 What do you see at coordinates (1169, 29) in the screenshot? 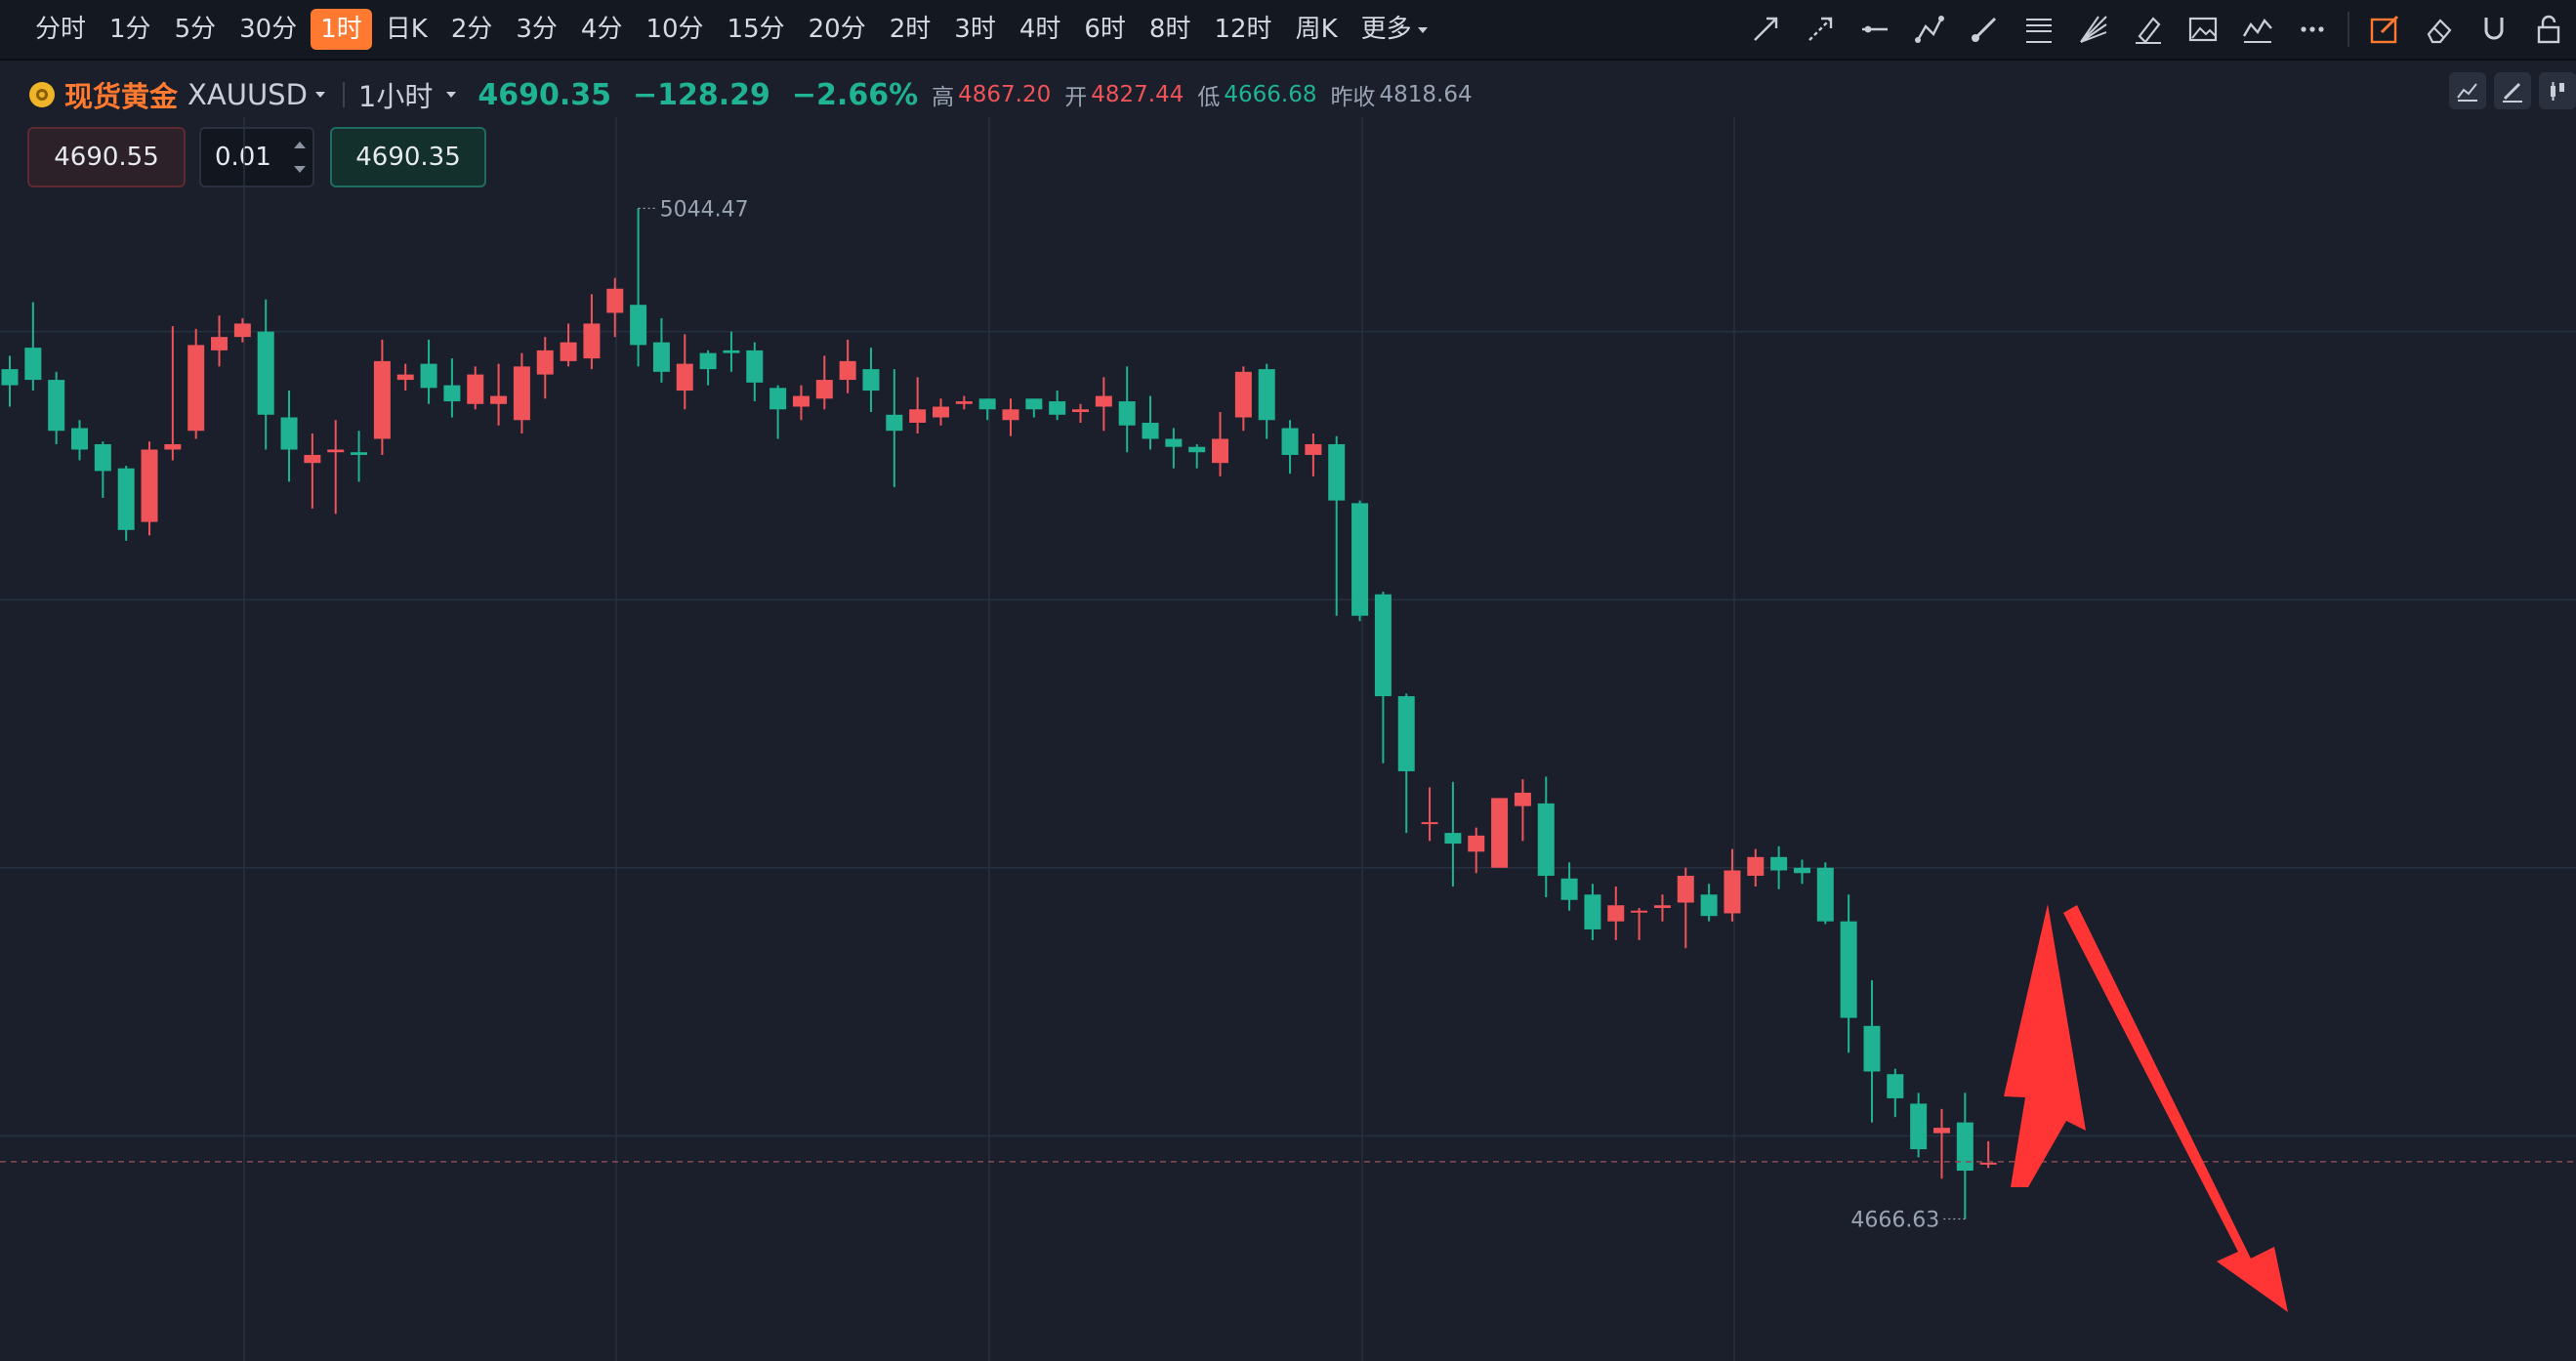
I see `tab-period: 8时` at bounding box center [1169, 29].